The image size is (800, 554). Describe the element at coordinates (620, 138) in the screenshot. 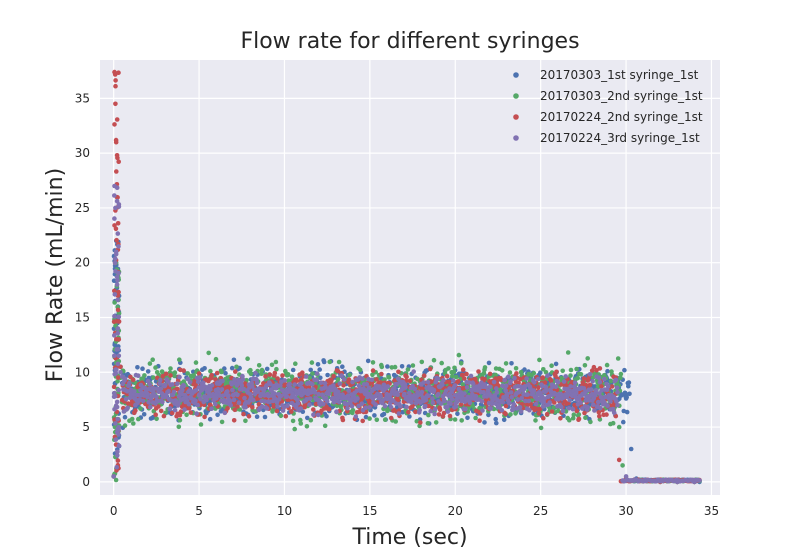

I see `legend-label: 20170224_3rd syringe_1st` at that location.